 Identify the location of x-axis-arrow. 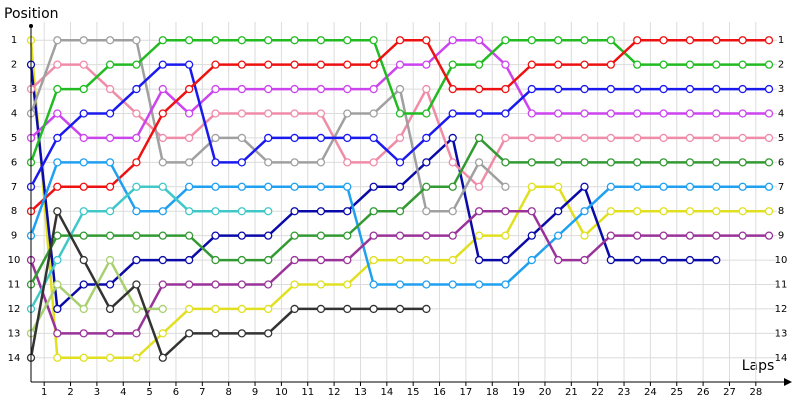
(788, 382).